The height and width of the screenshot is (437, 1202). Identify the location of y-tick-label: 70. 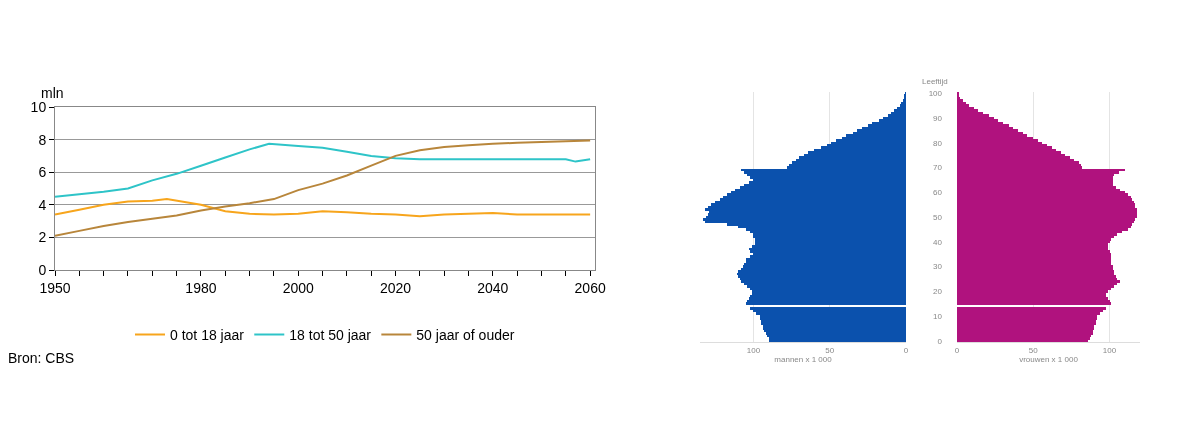
(938, 168).